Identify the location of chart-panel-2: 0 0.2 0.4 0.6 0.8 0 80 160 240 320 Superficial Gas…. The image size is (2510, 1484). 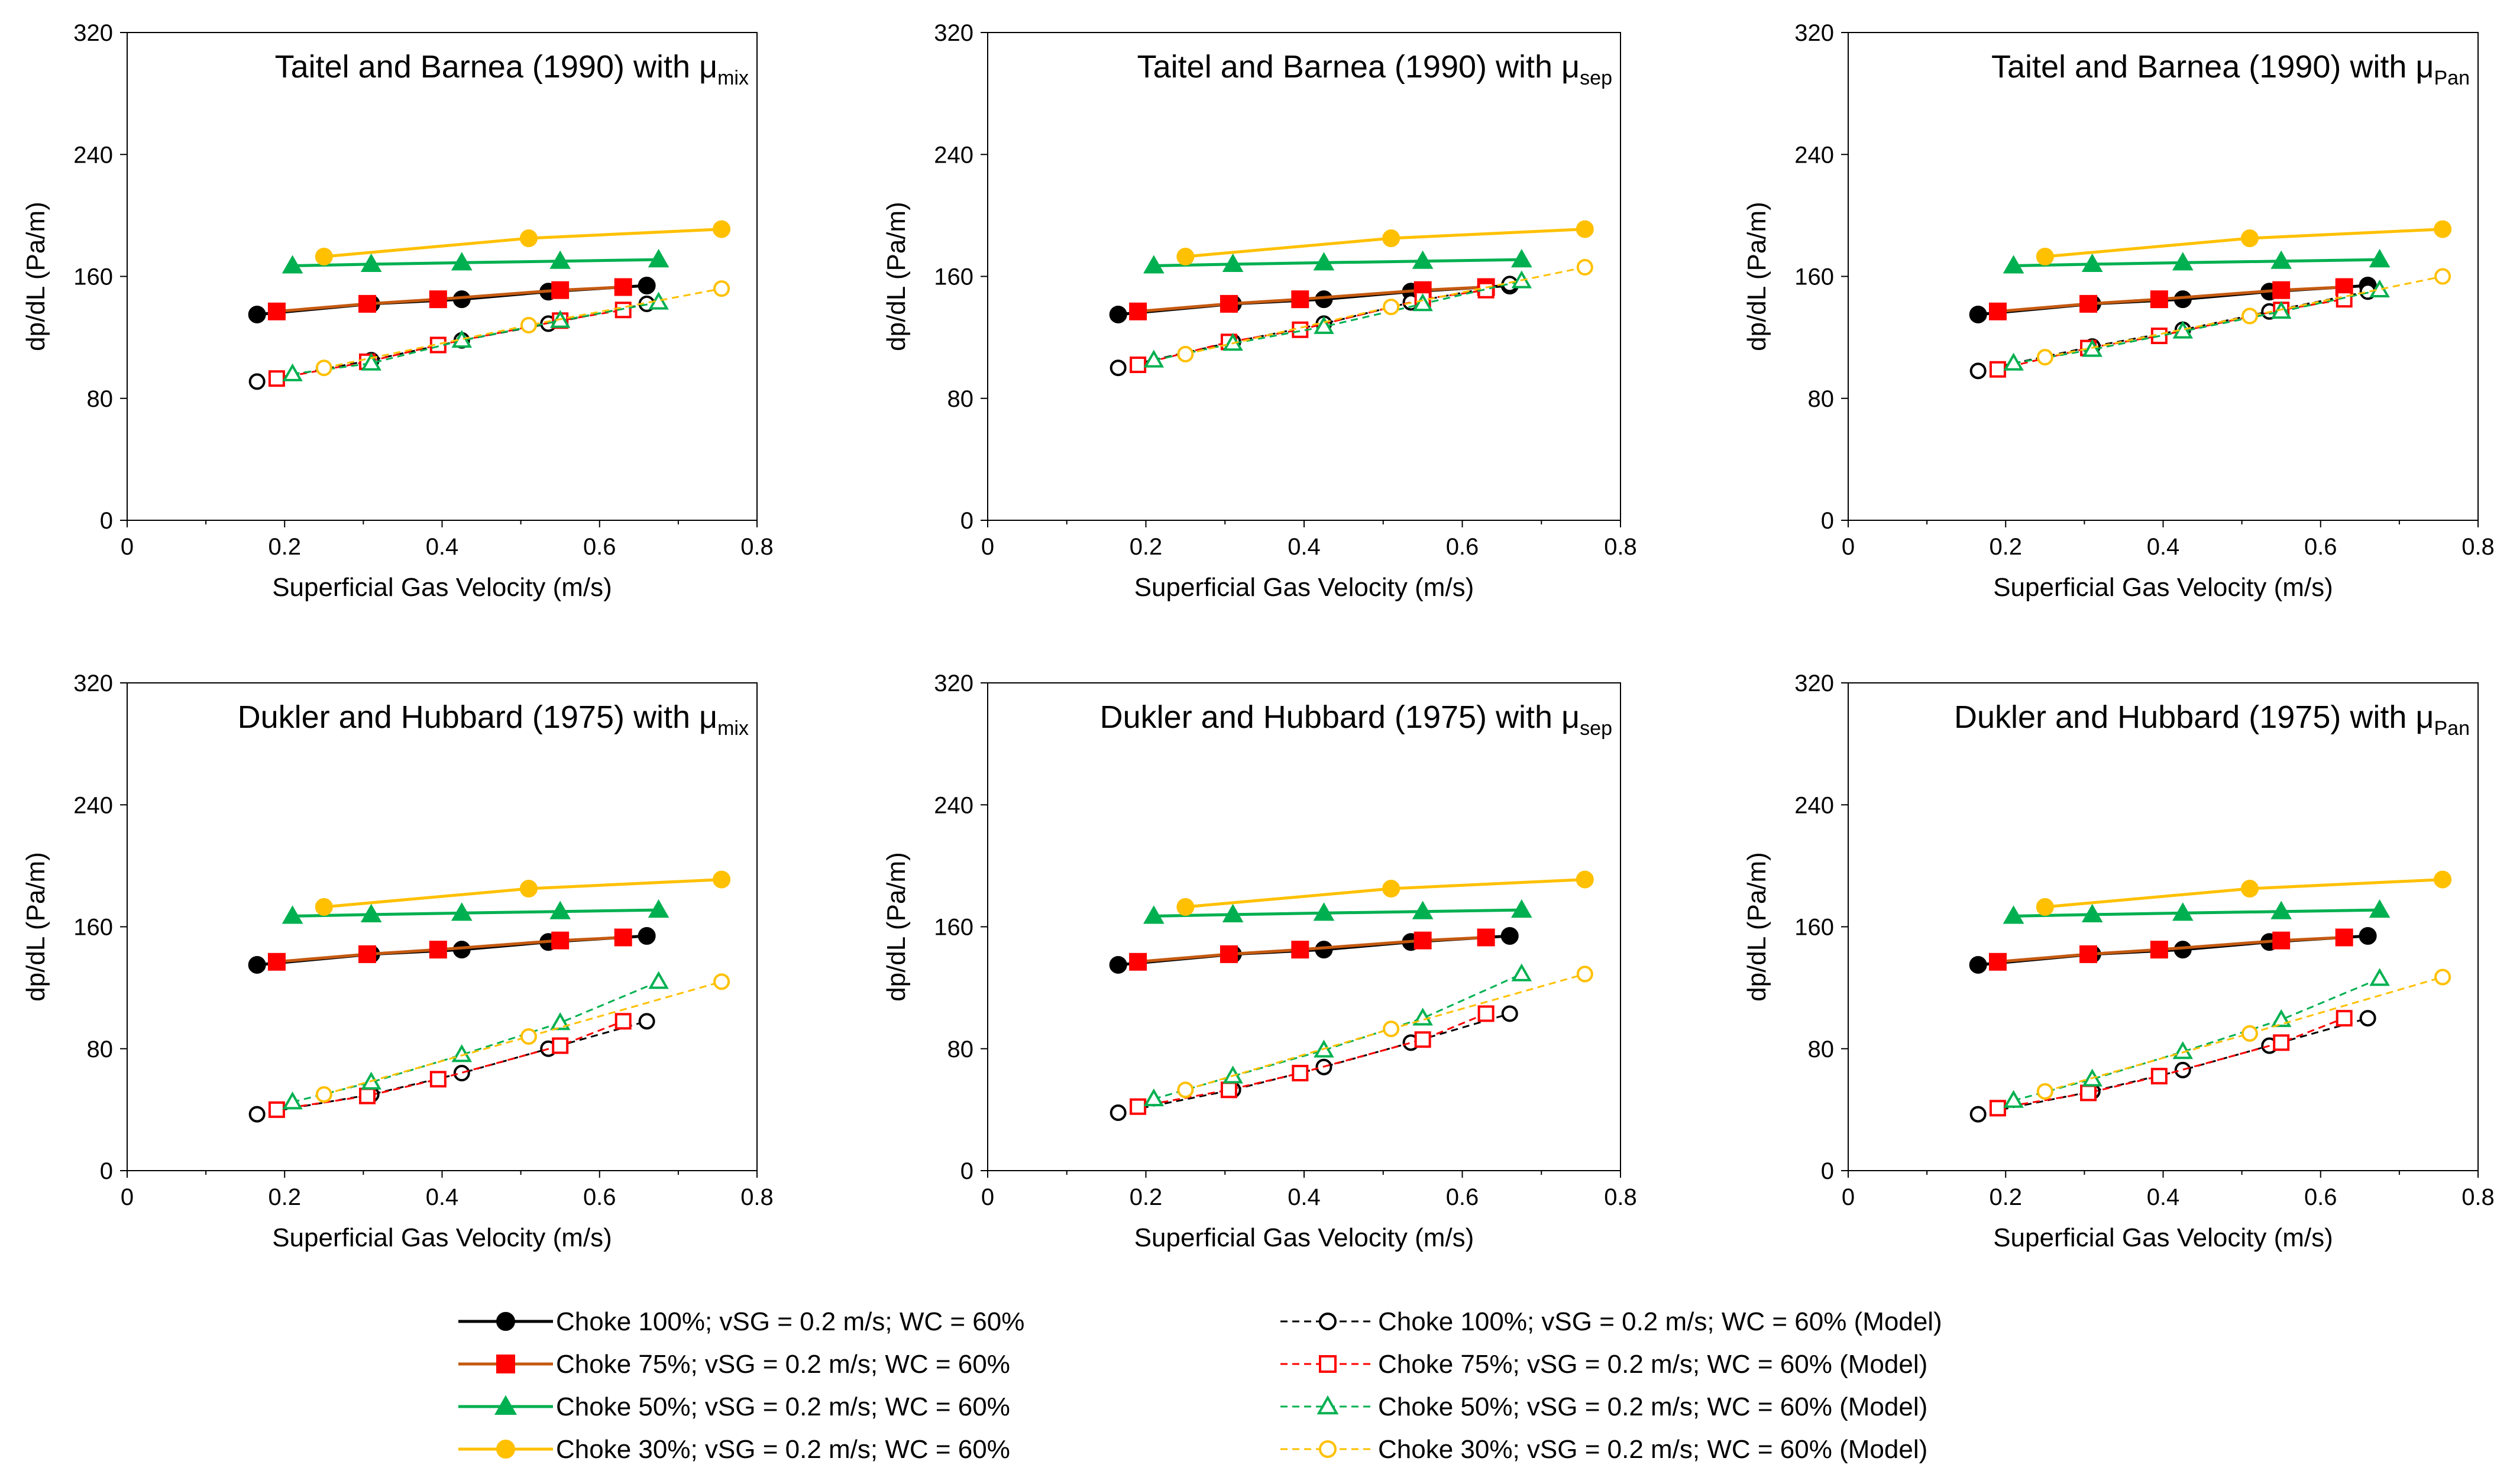
(1259, 311).